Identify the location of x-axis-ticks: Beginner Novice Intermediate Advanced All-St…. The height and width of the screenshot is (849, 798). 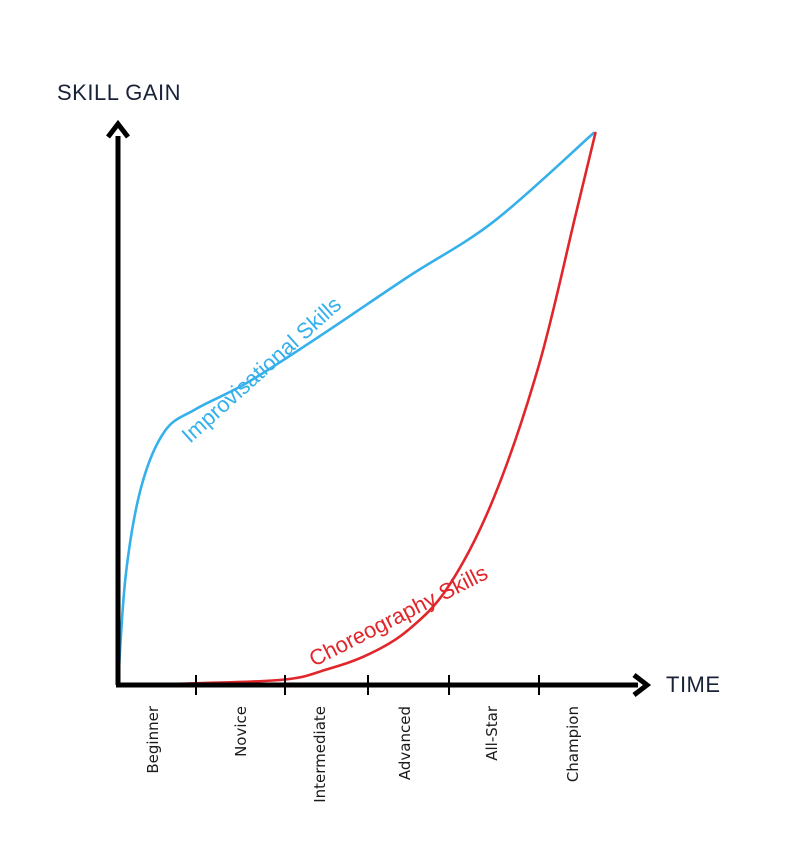
(363, 739).